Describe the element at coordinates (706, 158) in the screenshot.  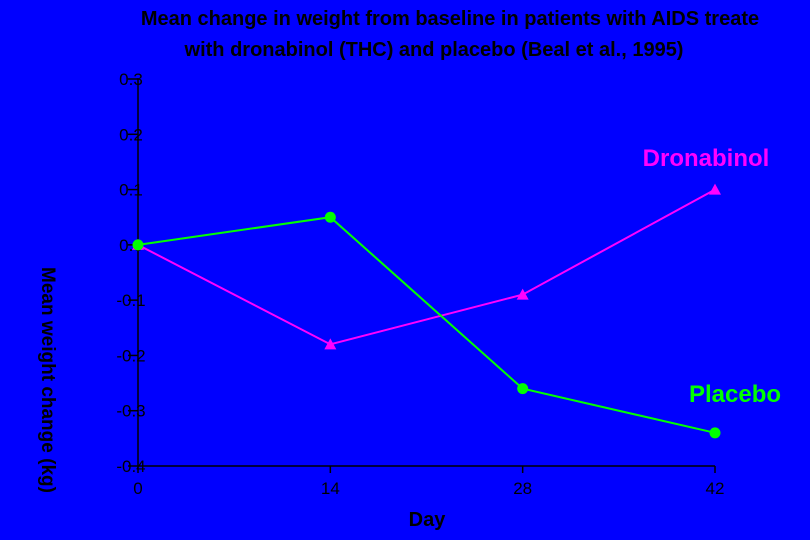
I see `series-label-dronabinol: Dronabinol` at that location.